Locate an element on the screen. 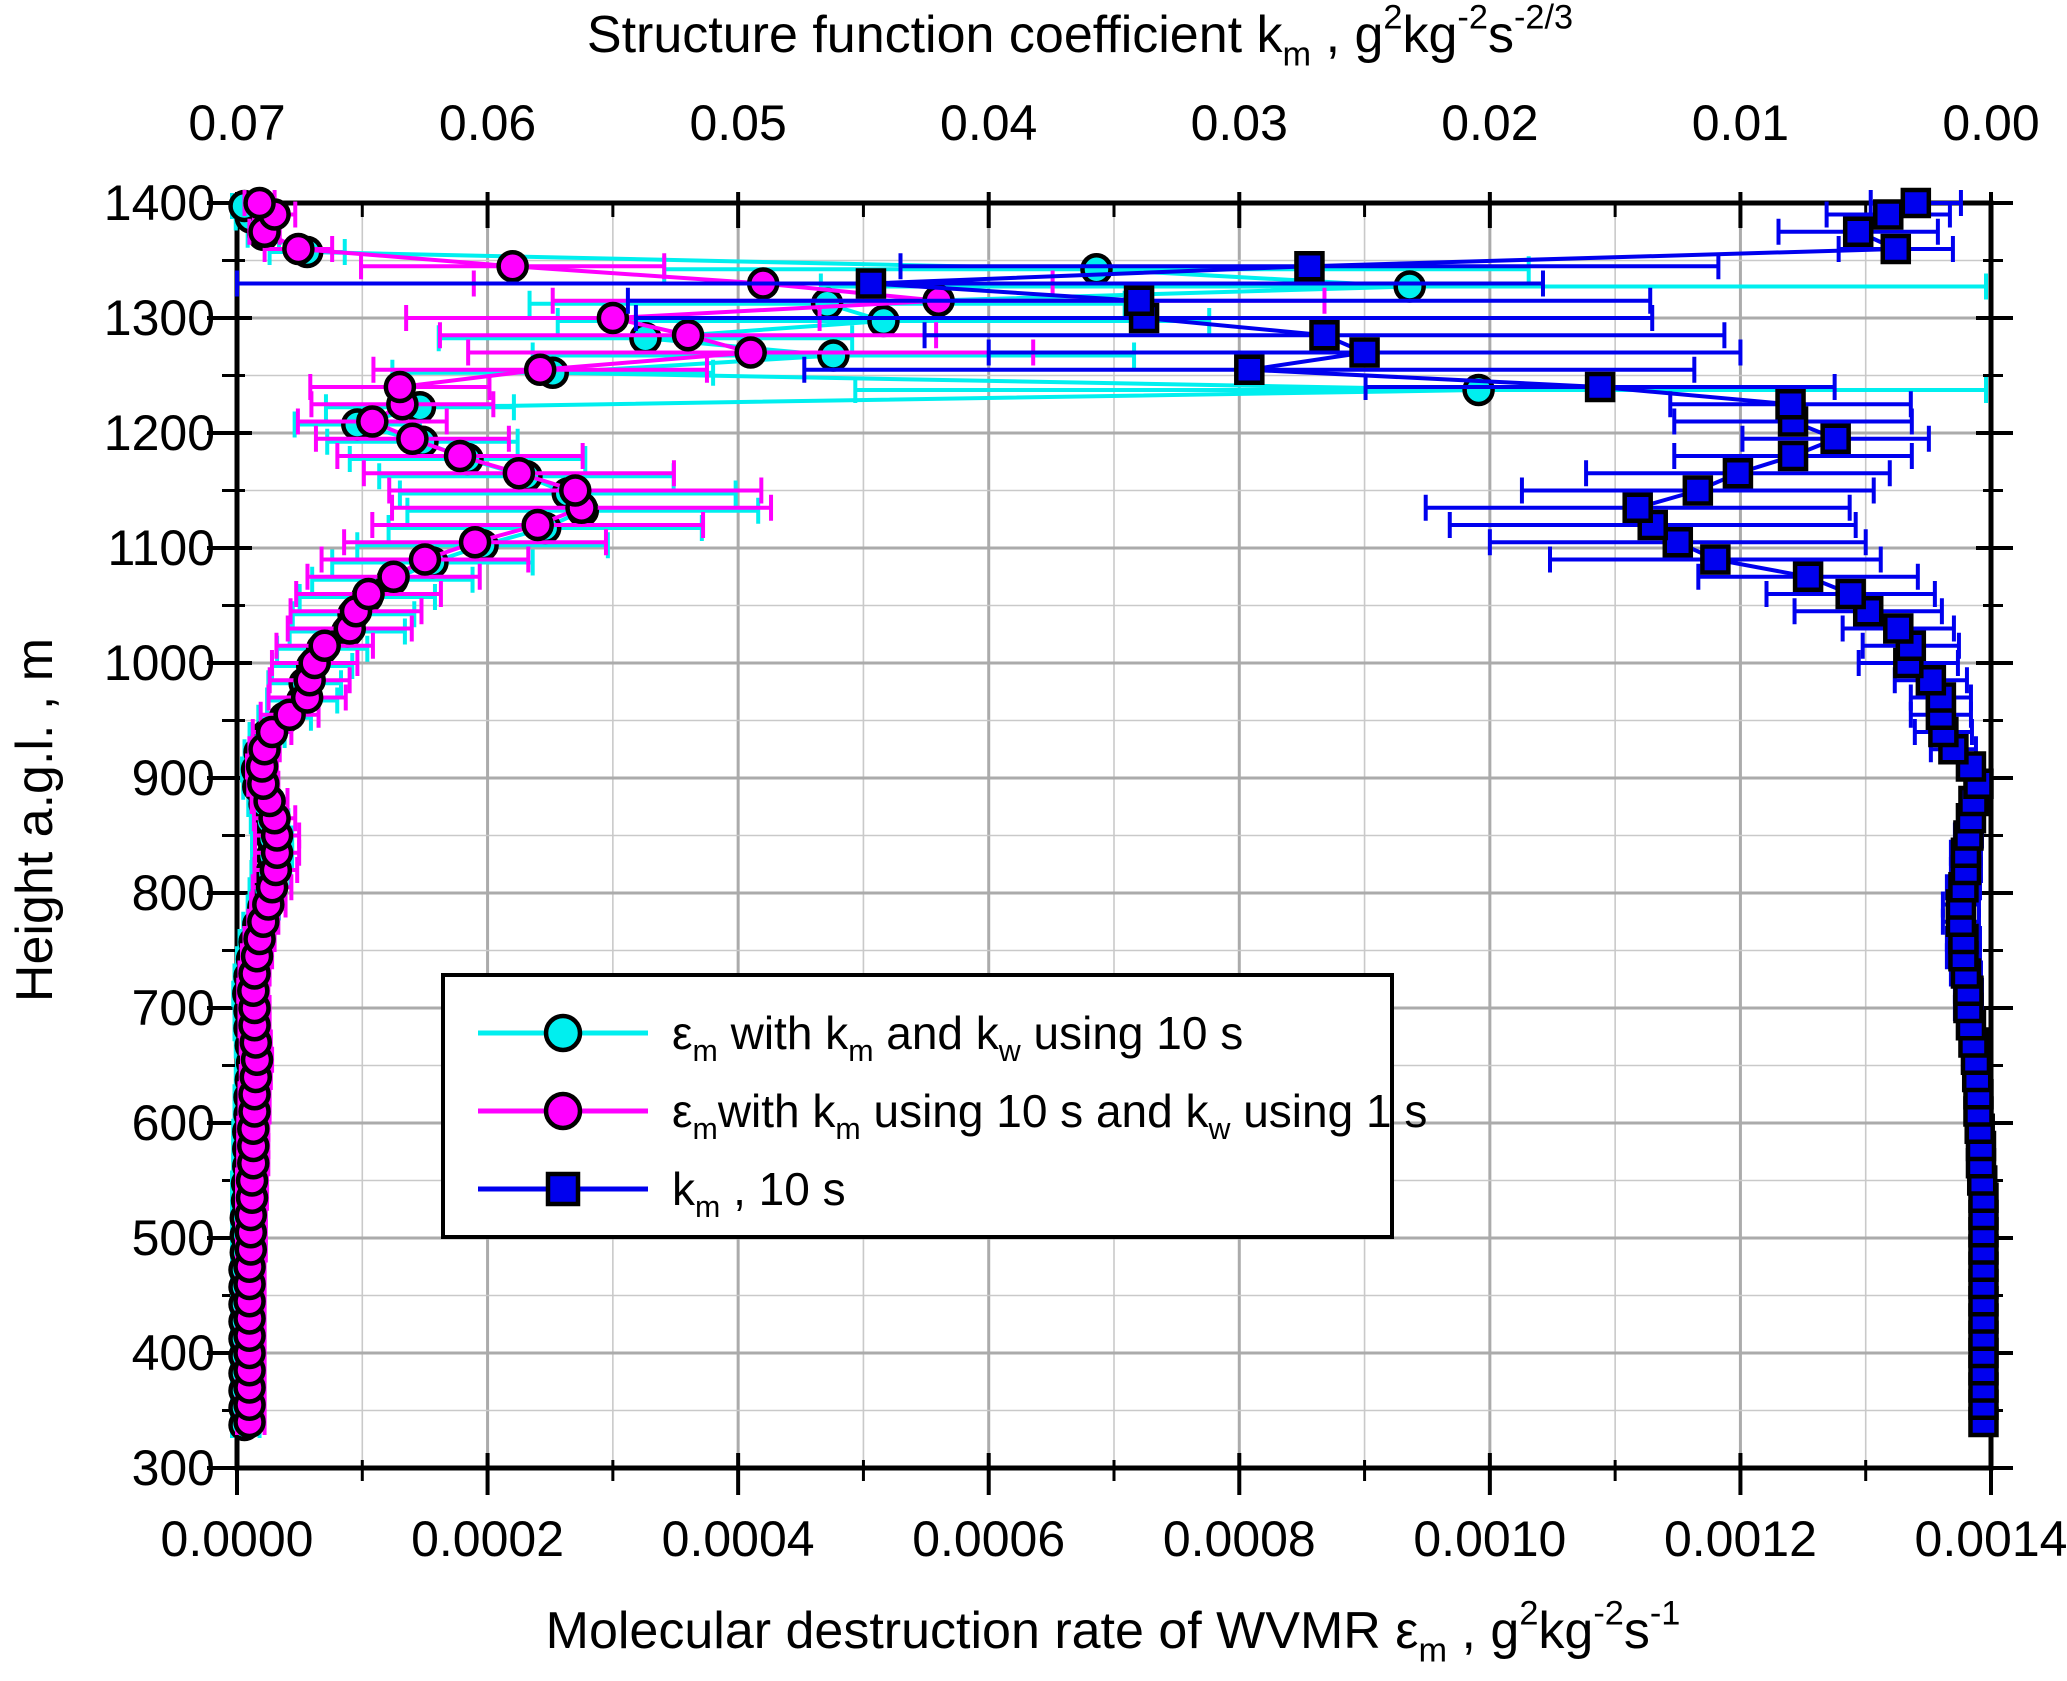 This screenshot has width=2067, height=1681. x-top-tick-label: 0.01 is located at coordinates (1740, 123).